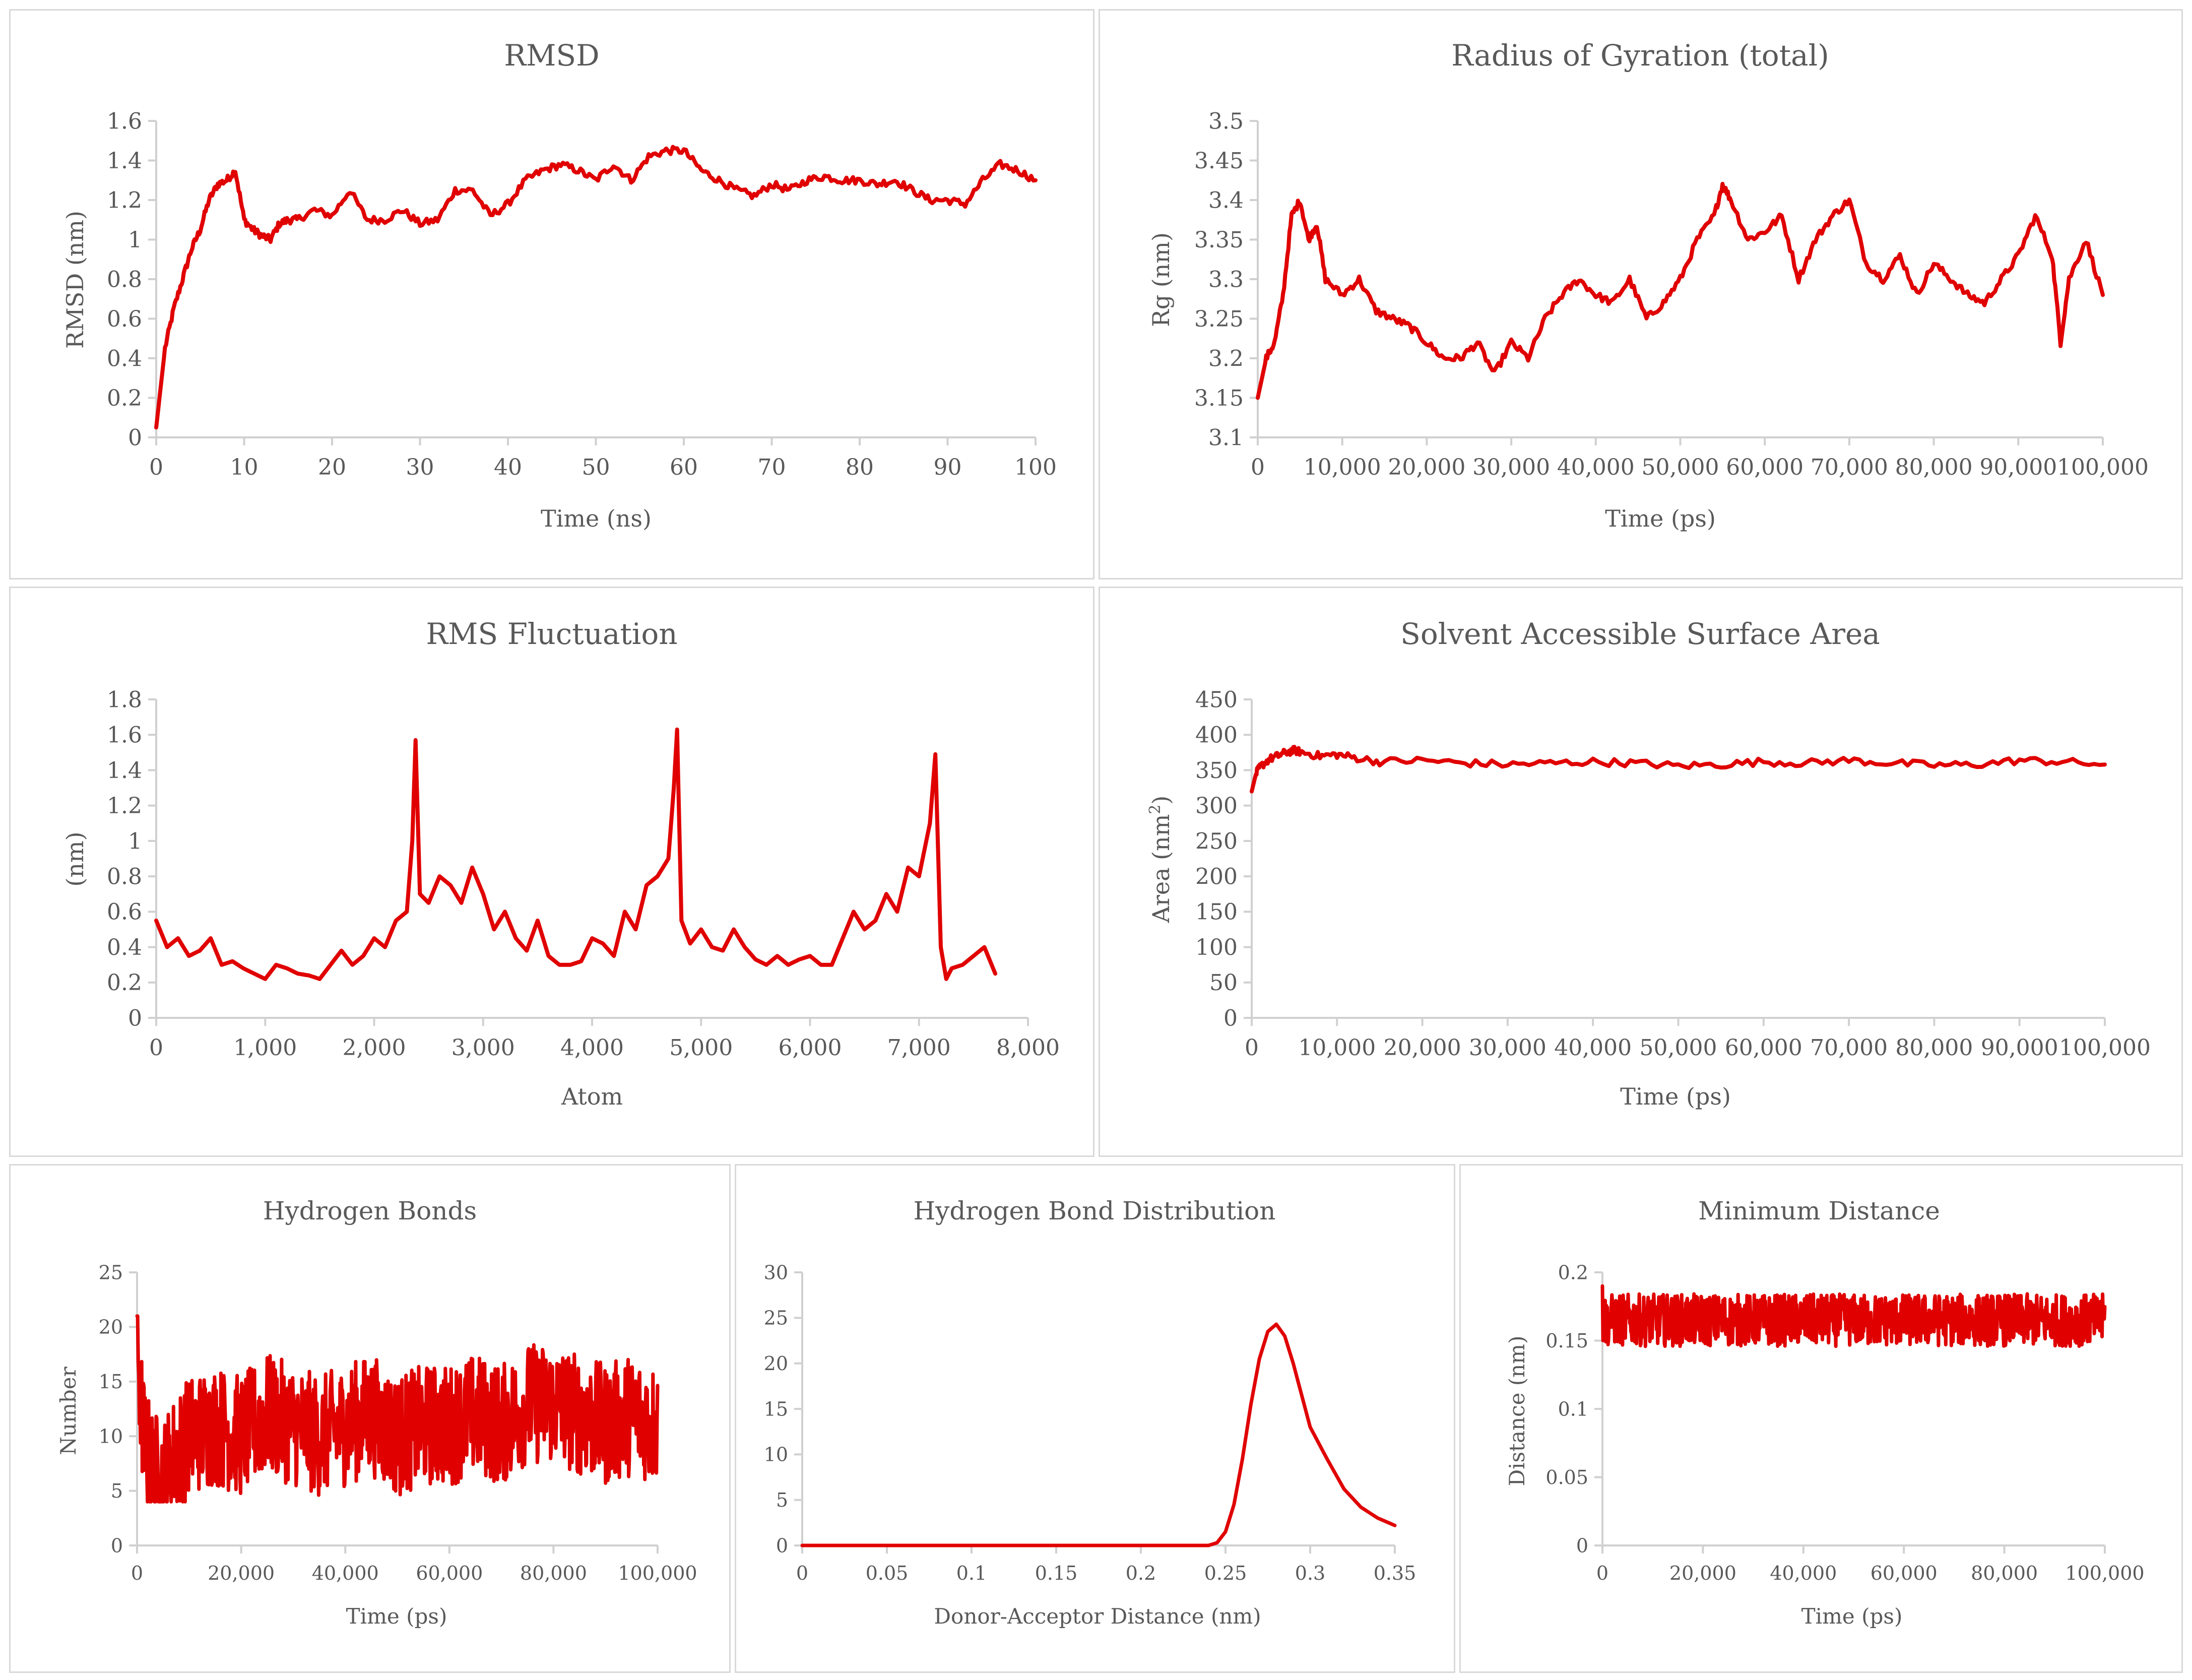  Describe the element at coordinates (75, 280) in the screenshot. I see `ylabel-rmsd: RMSD (nm)` at that location.